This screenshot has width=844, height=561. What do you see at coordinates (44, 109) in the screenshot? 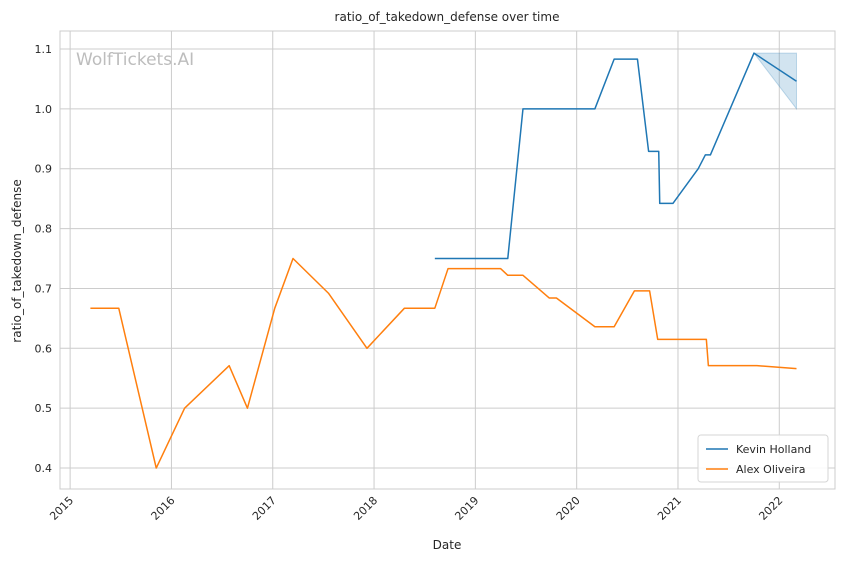
I see `y-tick-label: 1.0` at bounding box center [44, 109].